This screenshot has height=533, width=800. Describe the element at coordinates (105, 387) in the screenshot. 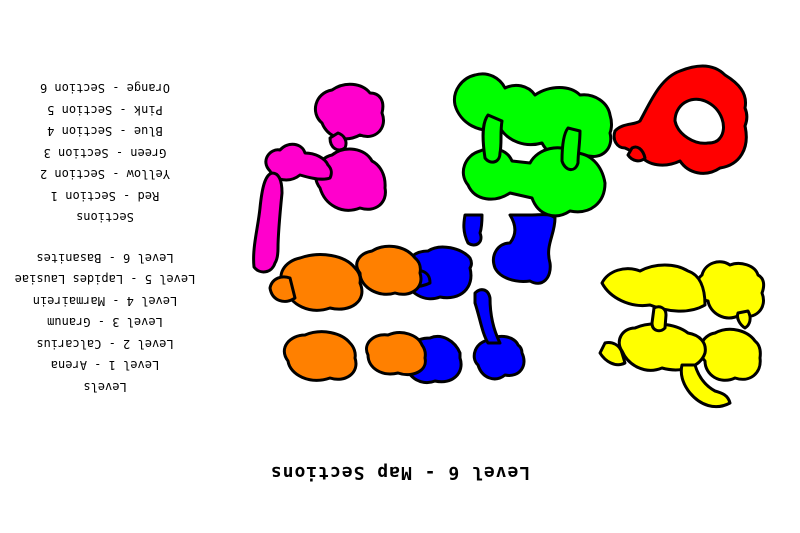

I see `levels-heading: Levels` at that location.